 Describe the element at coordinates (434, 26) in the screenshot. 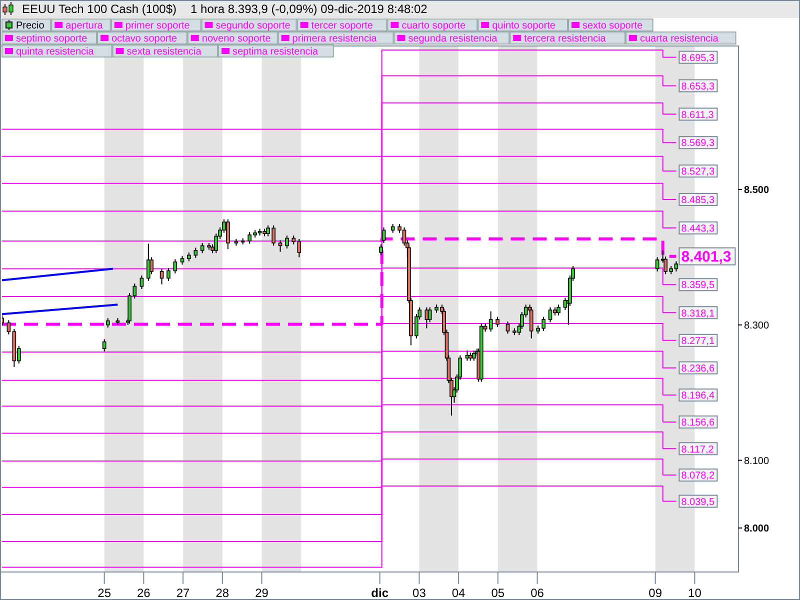

I see `legend-label: cuarto soporte` at that location.